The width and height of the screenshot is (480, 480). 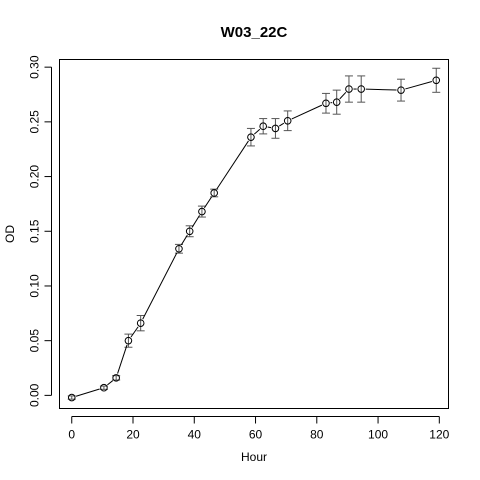 What do you see at coordinates (35, 341) in the screenshot?
I see `y-tick-label: 0.05` at bounding box center [35, 341].